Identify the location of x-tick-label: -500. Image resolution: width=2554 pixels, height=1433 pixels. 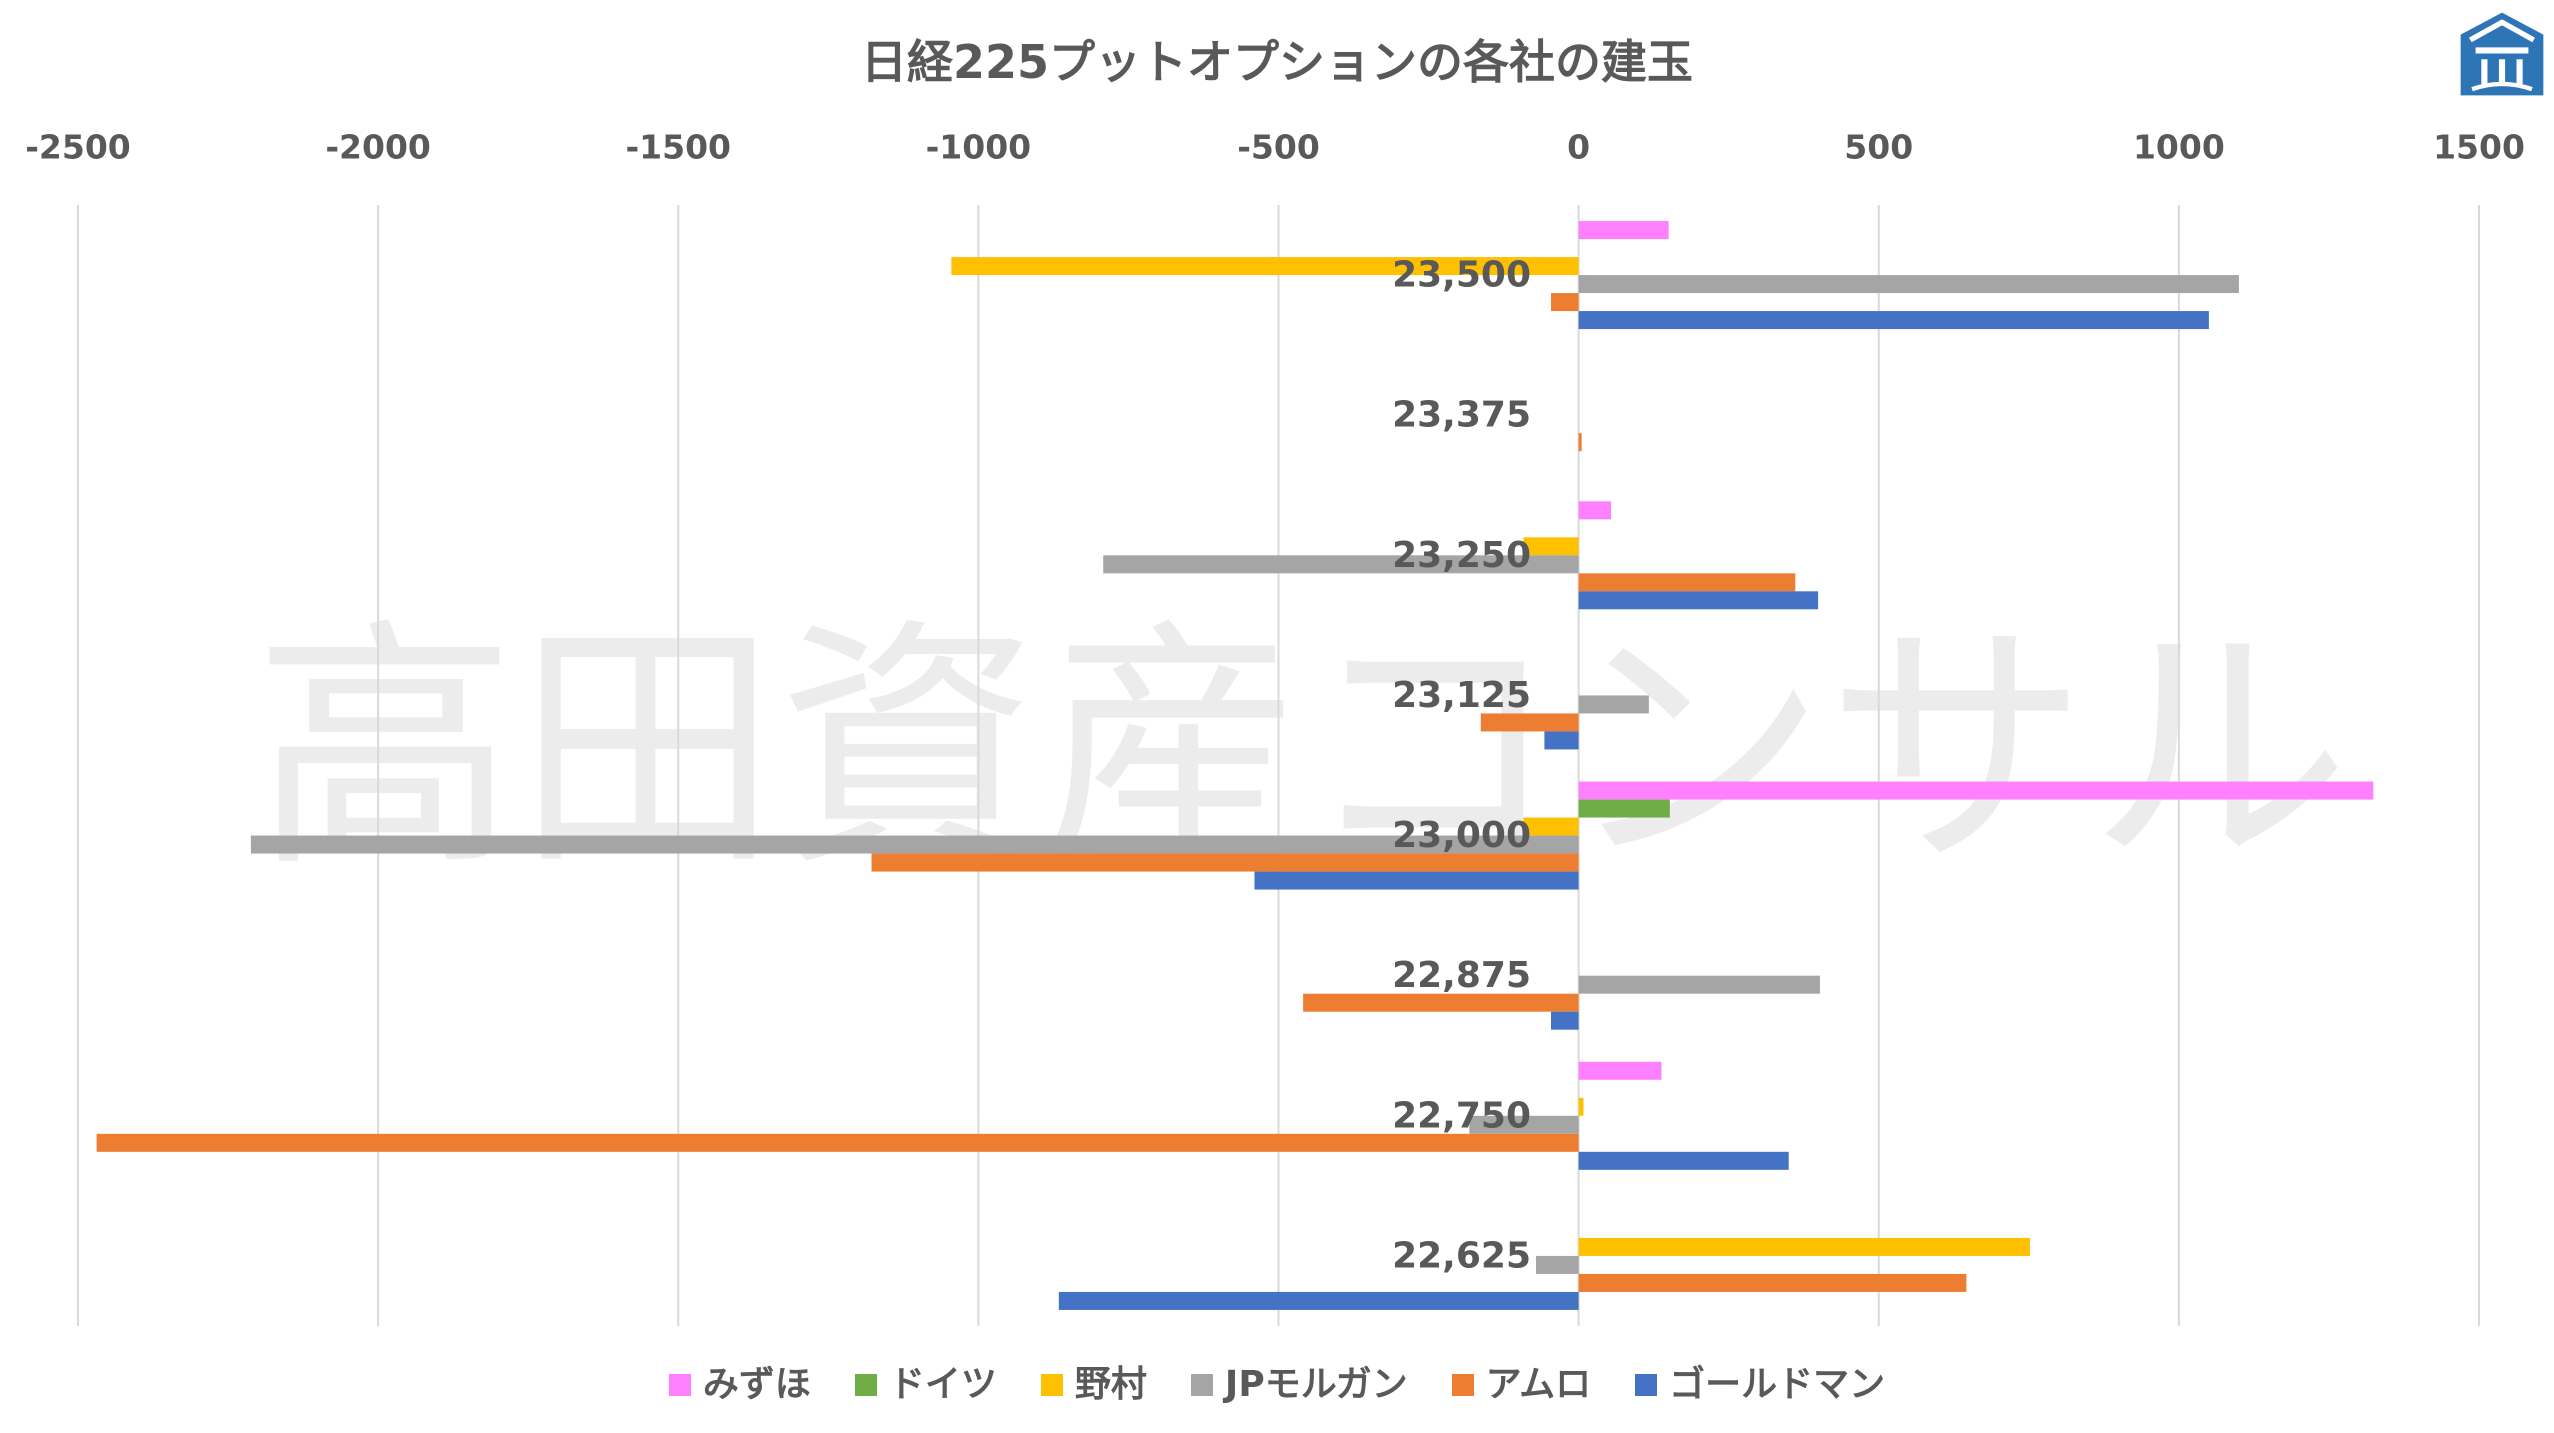
(1278, 147).